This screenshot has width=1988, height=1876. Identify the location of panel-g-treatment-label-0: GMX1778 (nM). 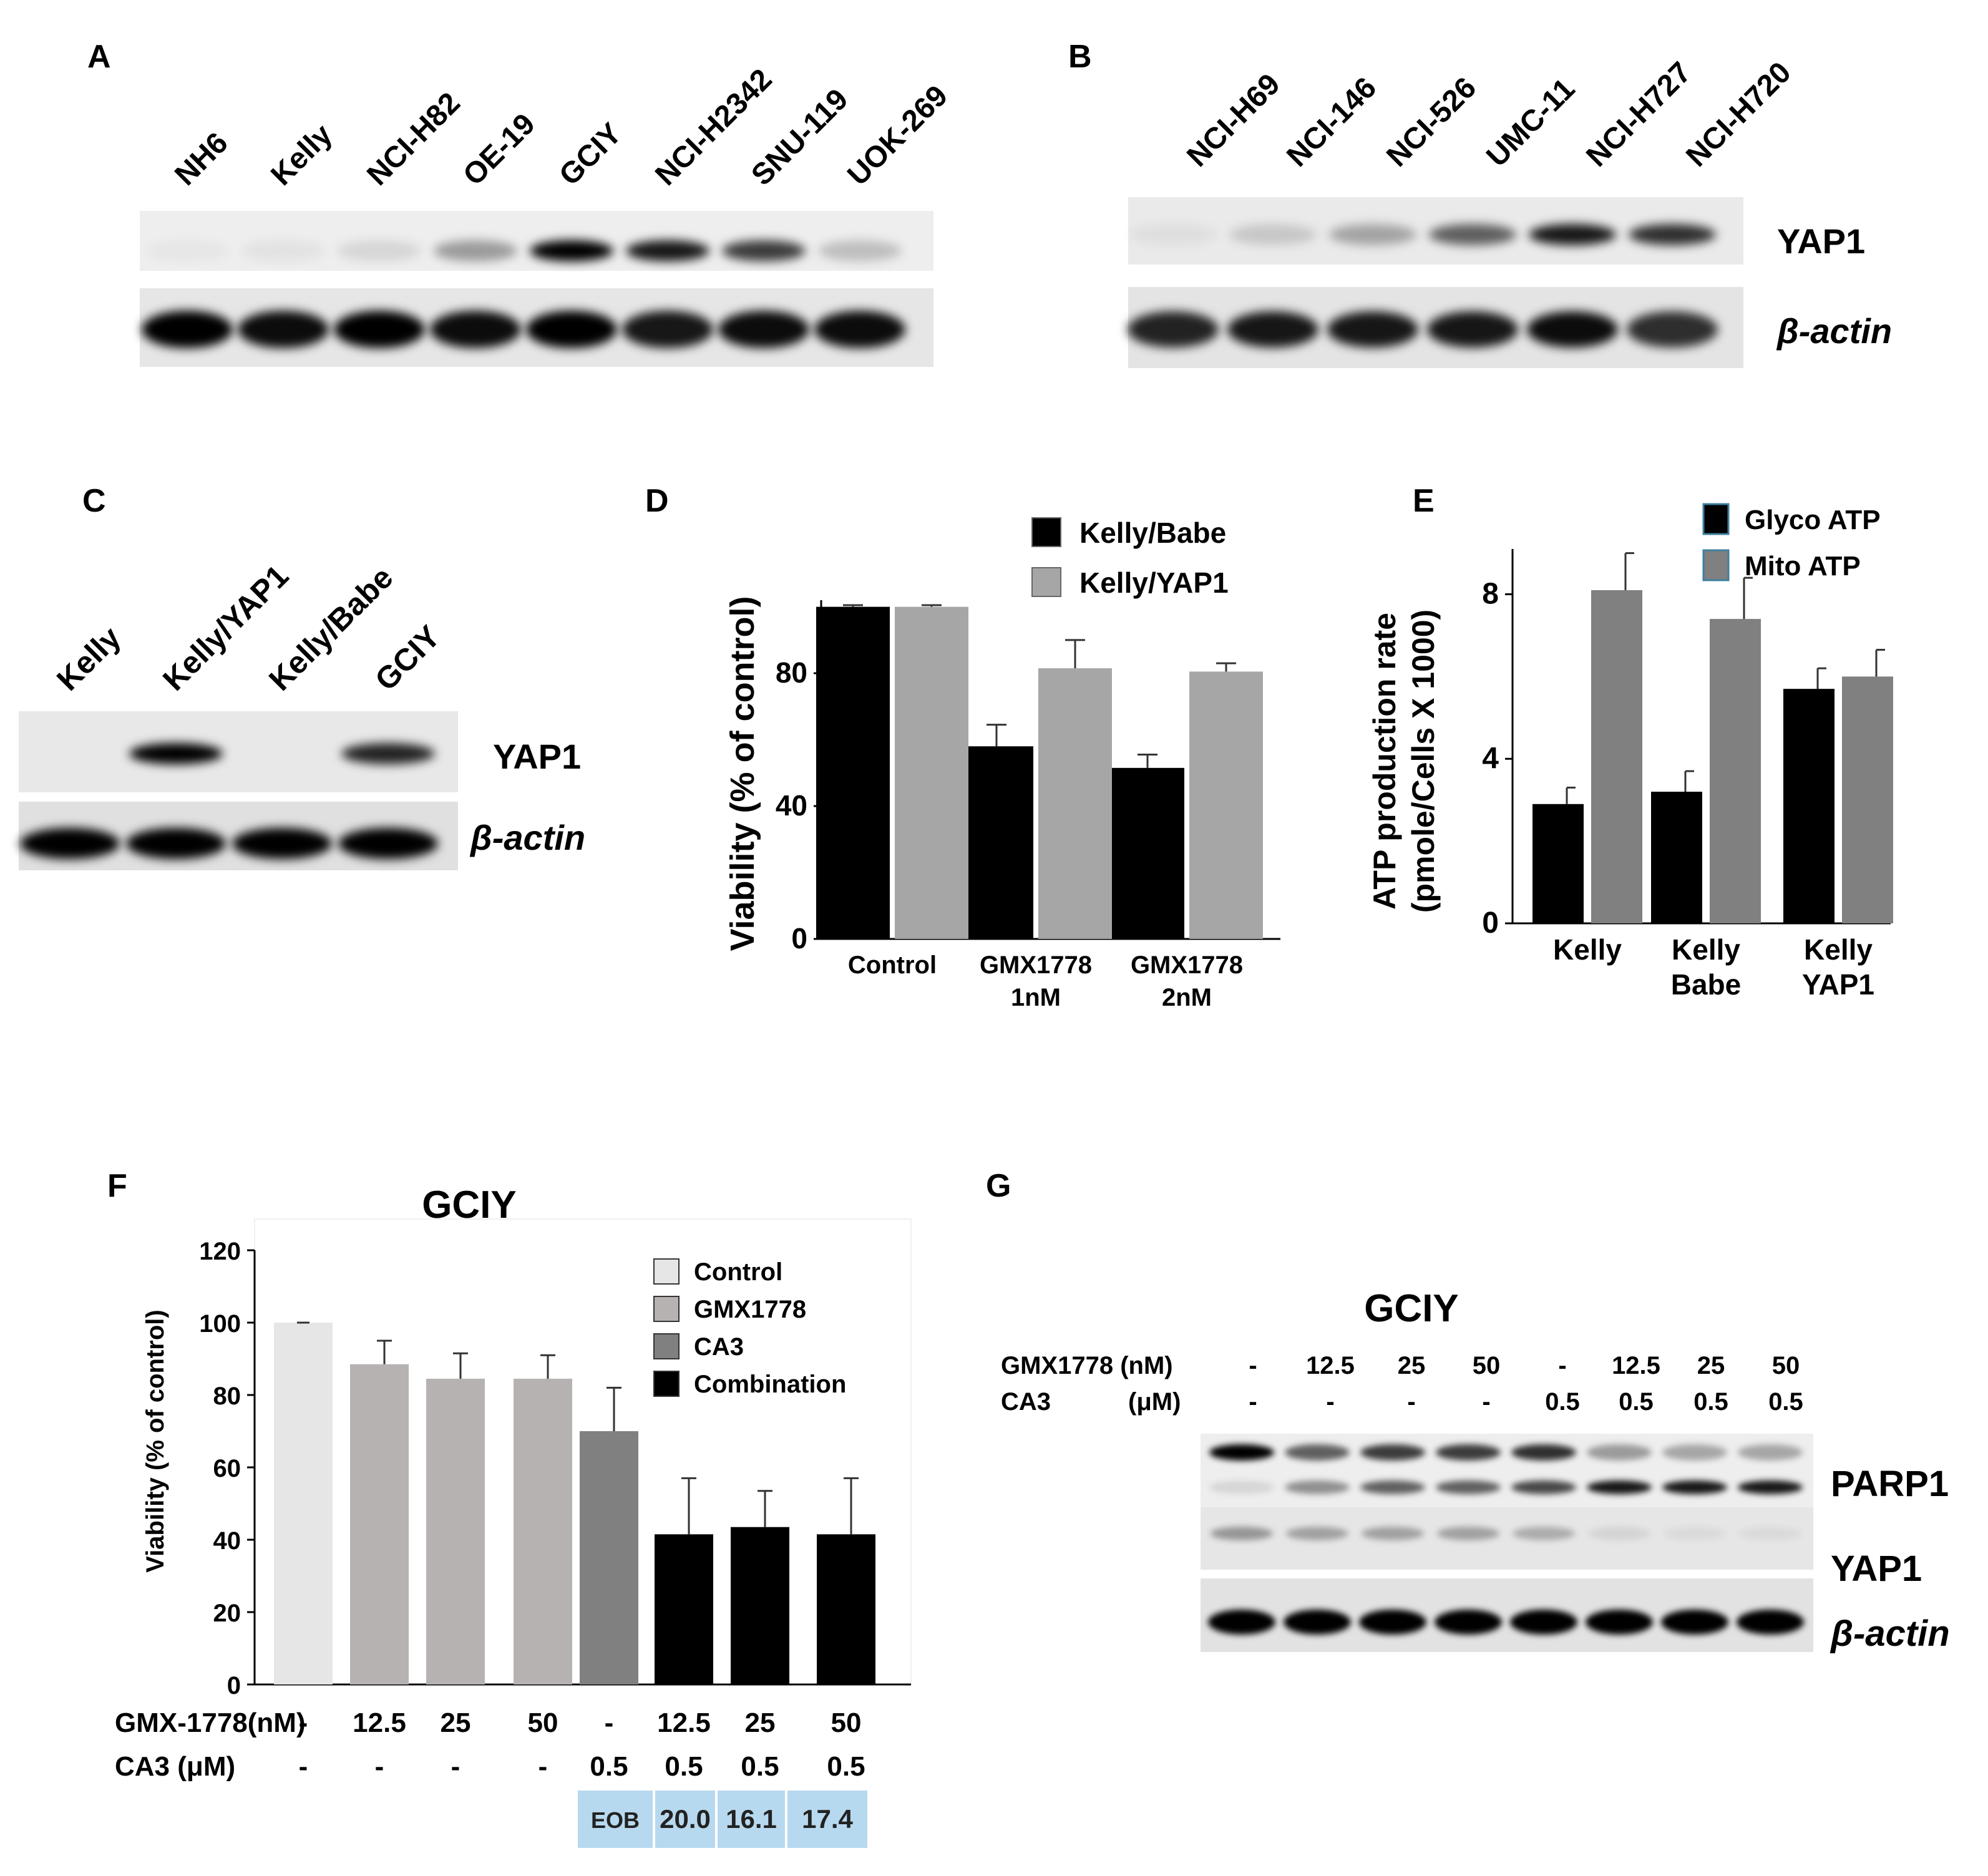
(1087, 1365).